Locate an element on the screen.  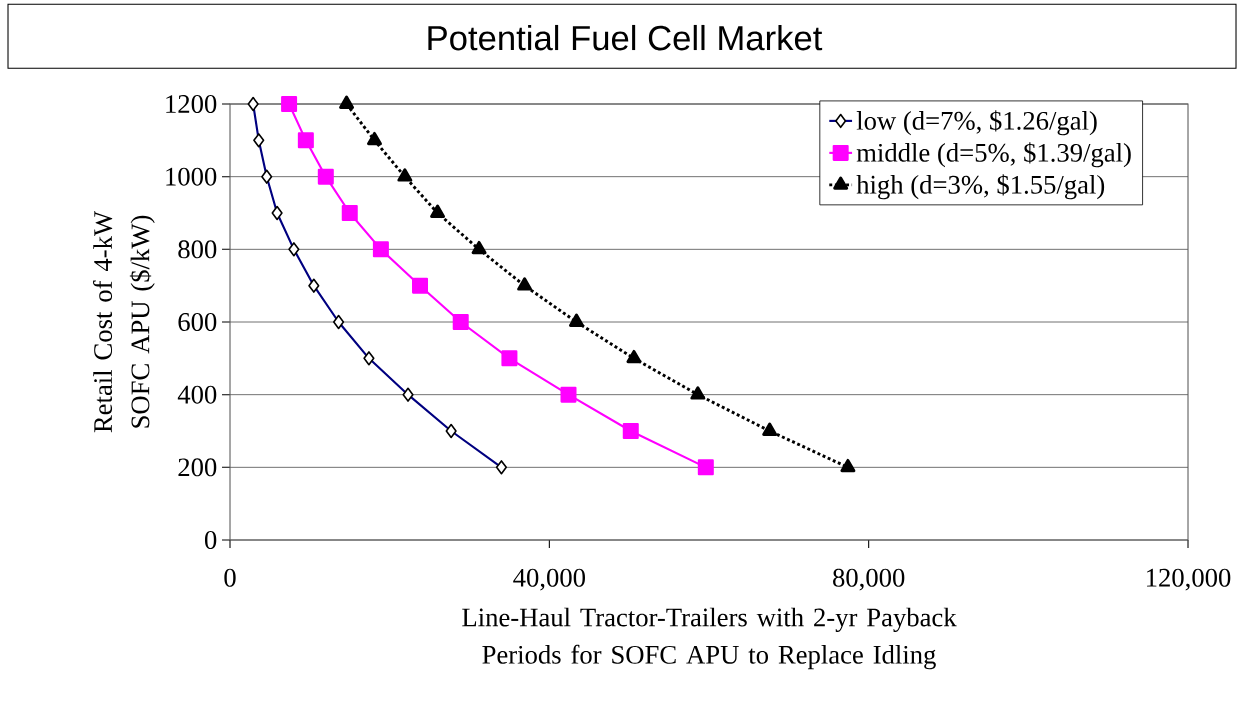
chart-title: Potential Fuel Cell Market is located at coordinates (625, 37).